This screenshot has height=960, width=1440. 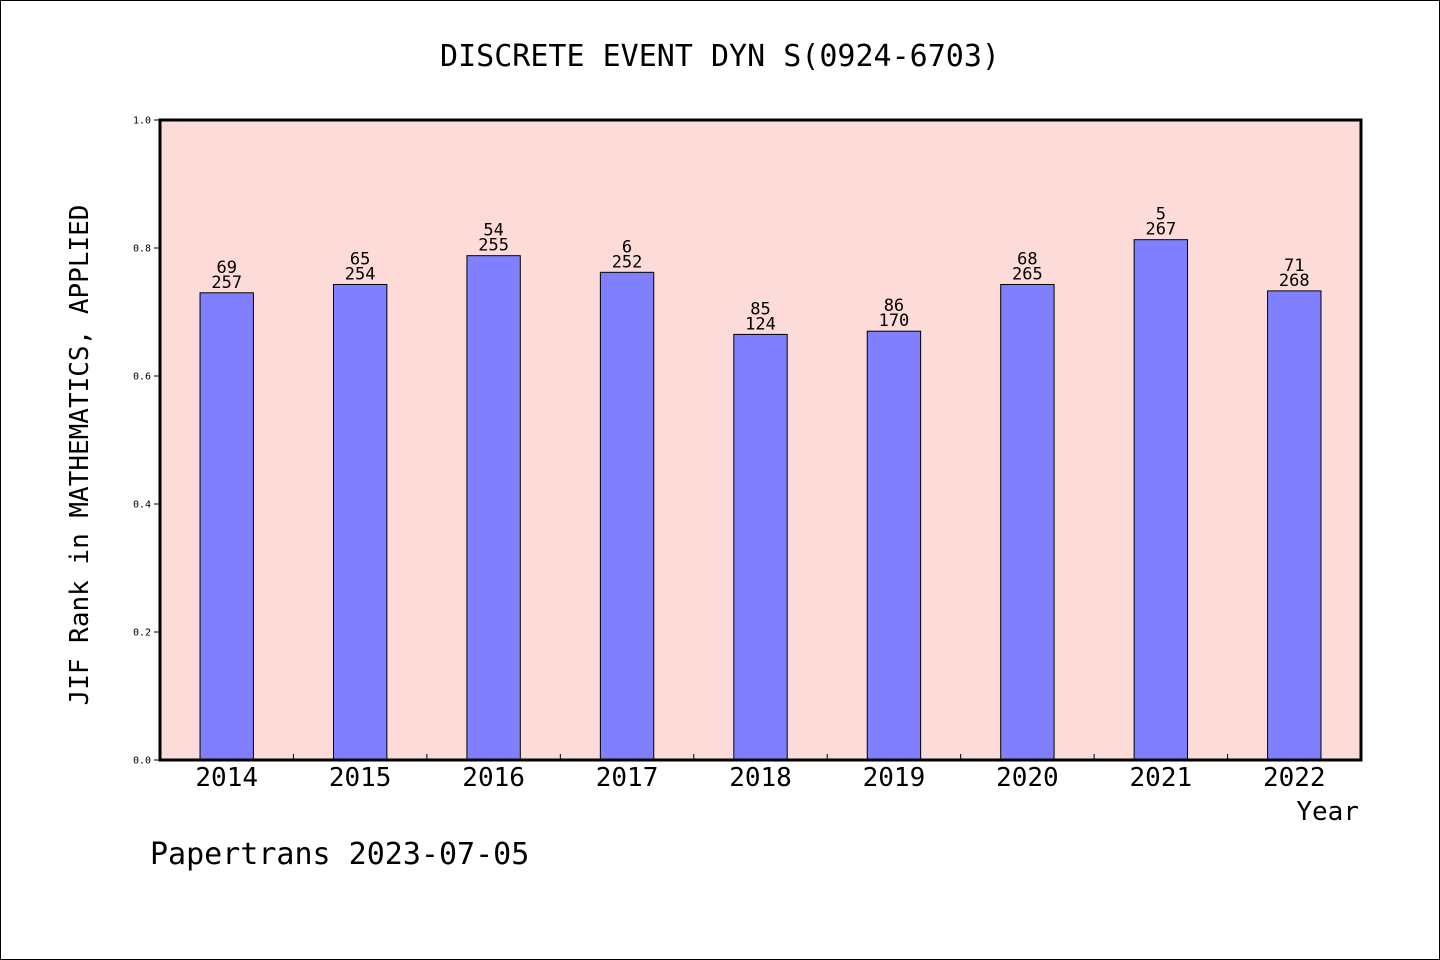 I want to click on y-tick-label: 1.0, so click(x=142, y=121).